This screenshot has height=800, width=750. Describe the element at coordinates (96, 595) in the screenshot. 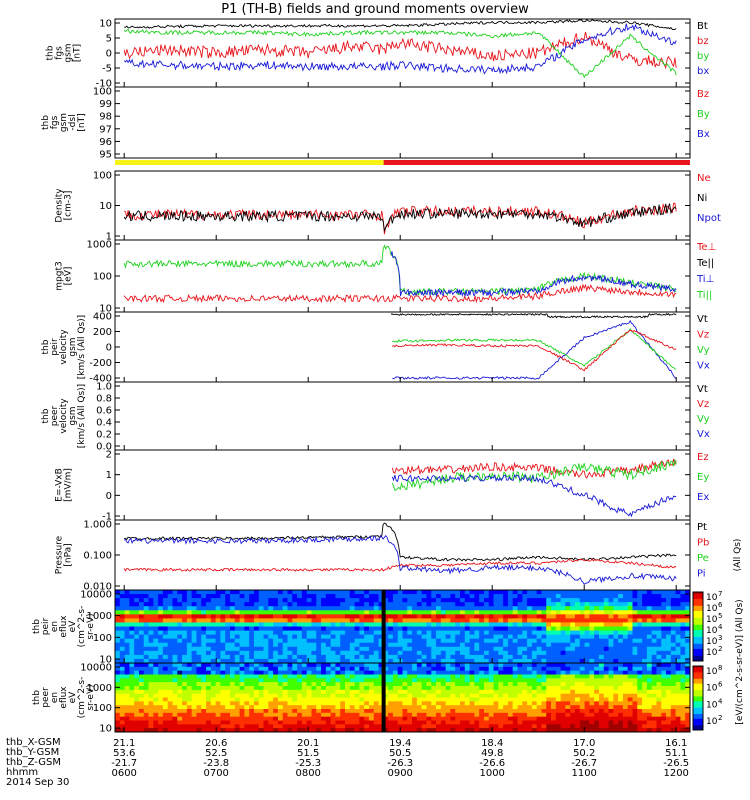

I see `y-tick-label: 10000` at that location.